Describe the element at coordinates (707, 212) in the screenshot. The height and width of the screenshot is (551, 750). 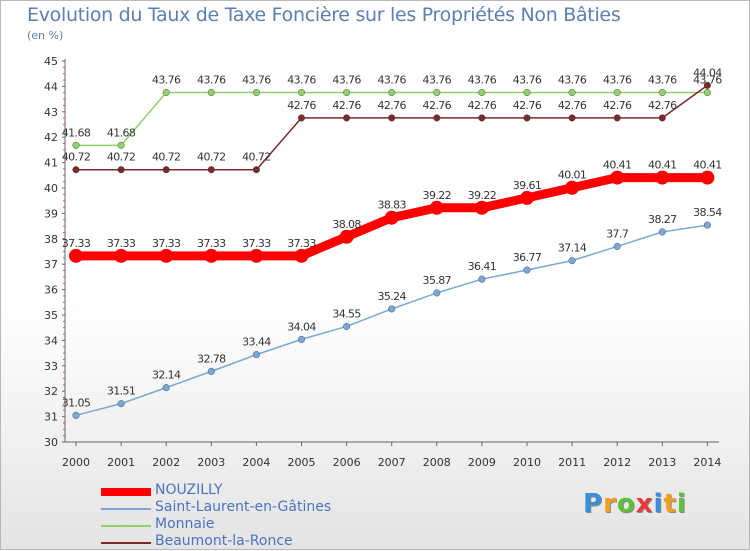
I see `data-label: 38.54` at that location.